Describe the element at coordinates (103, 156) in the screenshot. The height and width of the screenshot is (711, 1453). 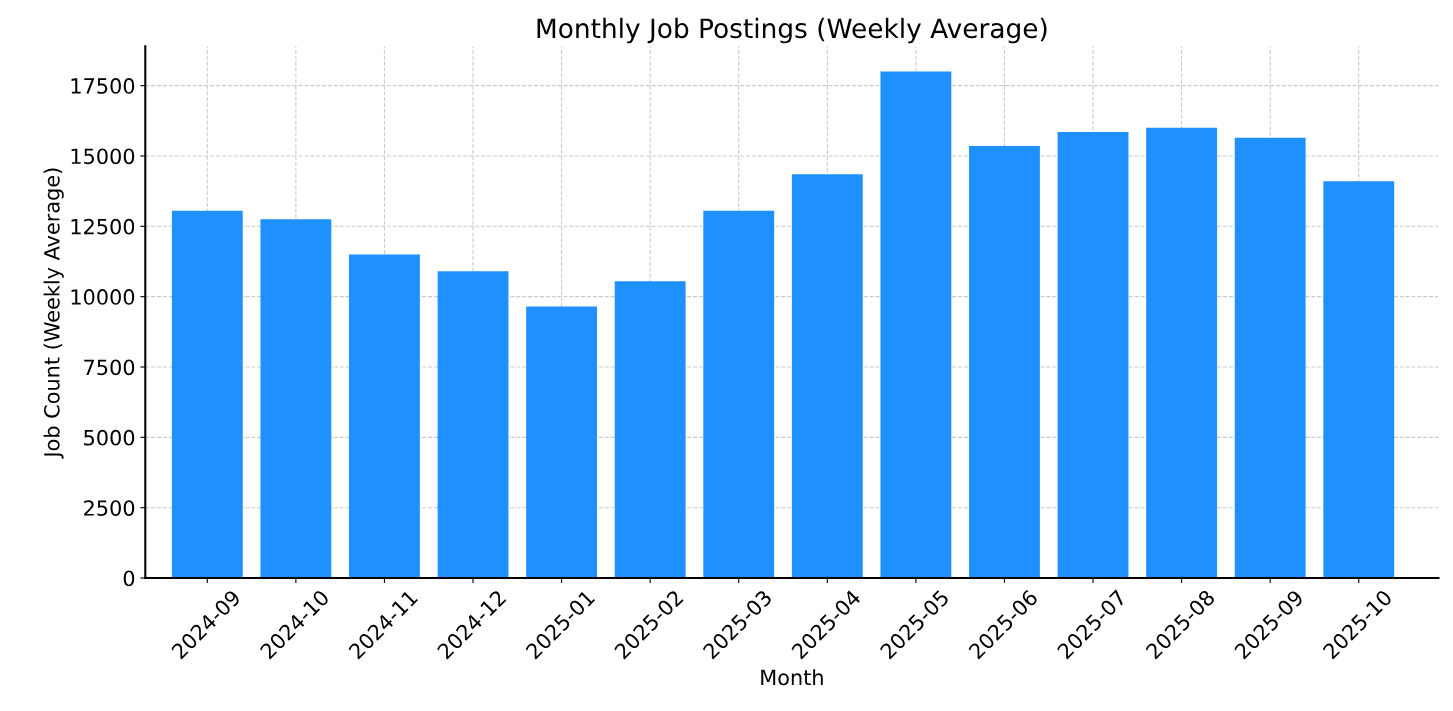
I see `y-tick-label: 15000` at that location.